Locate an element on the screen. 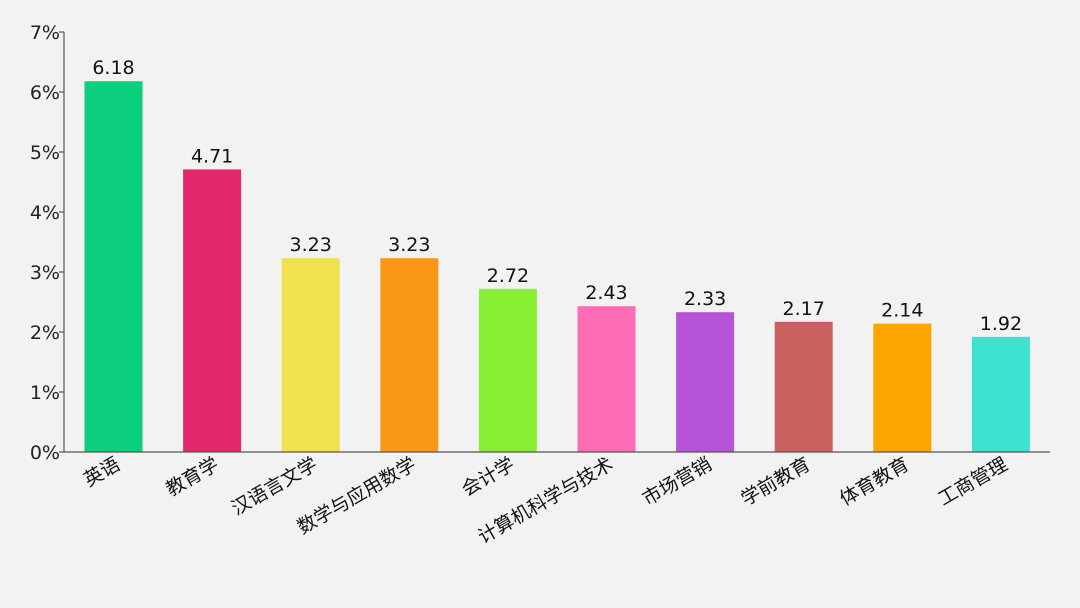 The image size is (1080, 608). x-category-label: 会计学 is located at coordinates (488, 477).